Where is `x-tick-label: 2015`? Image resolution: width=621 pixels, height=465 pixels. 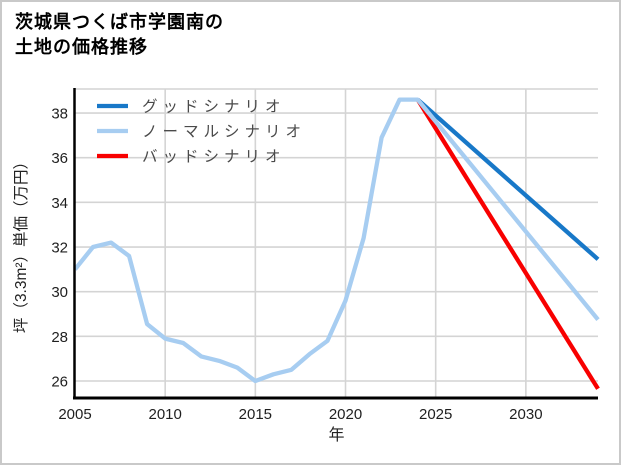
x-tick-label: 2015 is located at coordinates (255, 414).